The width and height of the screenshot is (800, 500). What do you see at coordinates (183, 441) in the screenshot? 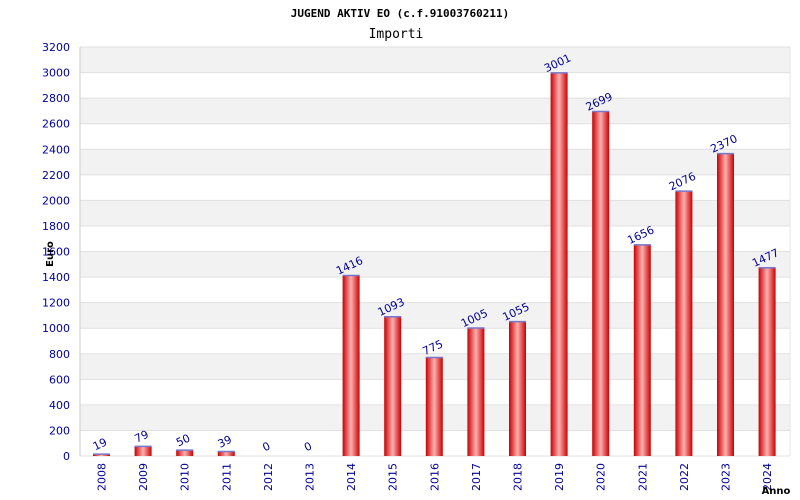
I see `data-label: 50` at bounding box center [183, 441].